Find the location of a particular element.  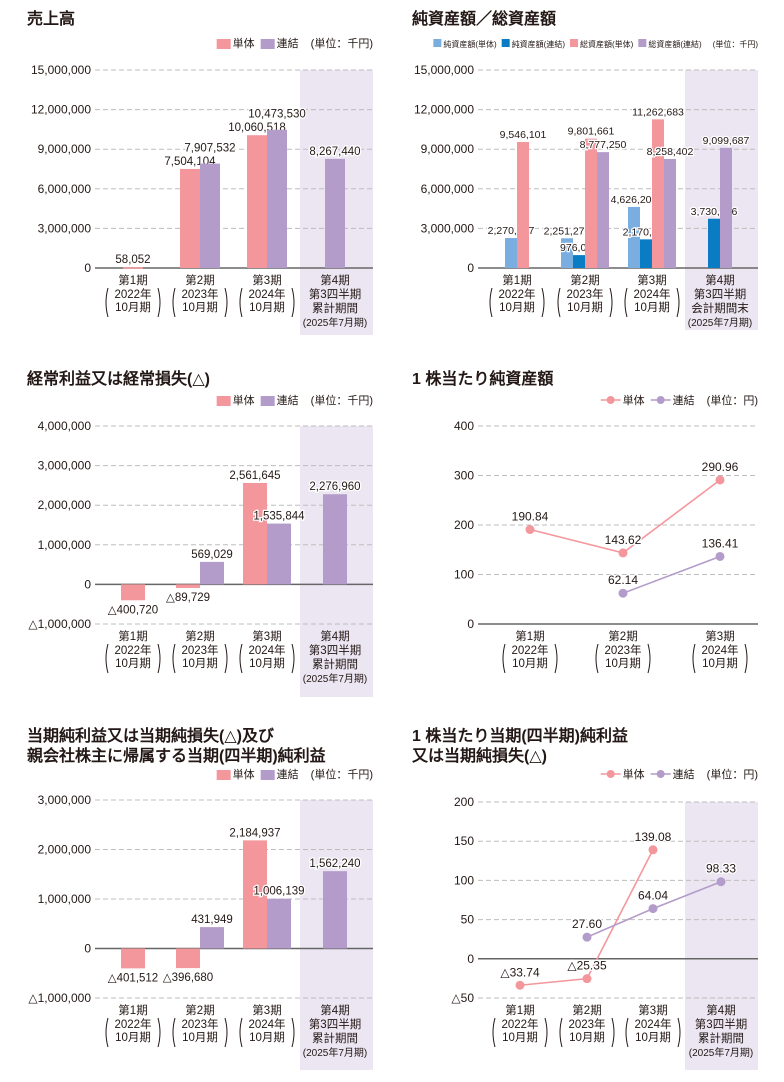

legend-label: 純資産額(単体) is located at coordinates (470, 44).